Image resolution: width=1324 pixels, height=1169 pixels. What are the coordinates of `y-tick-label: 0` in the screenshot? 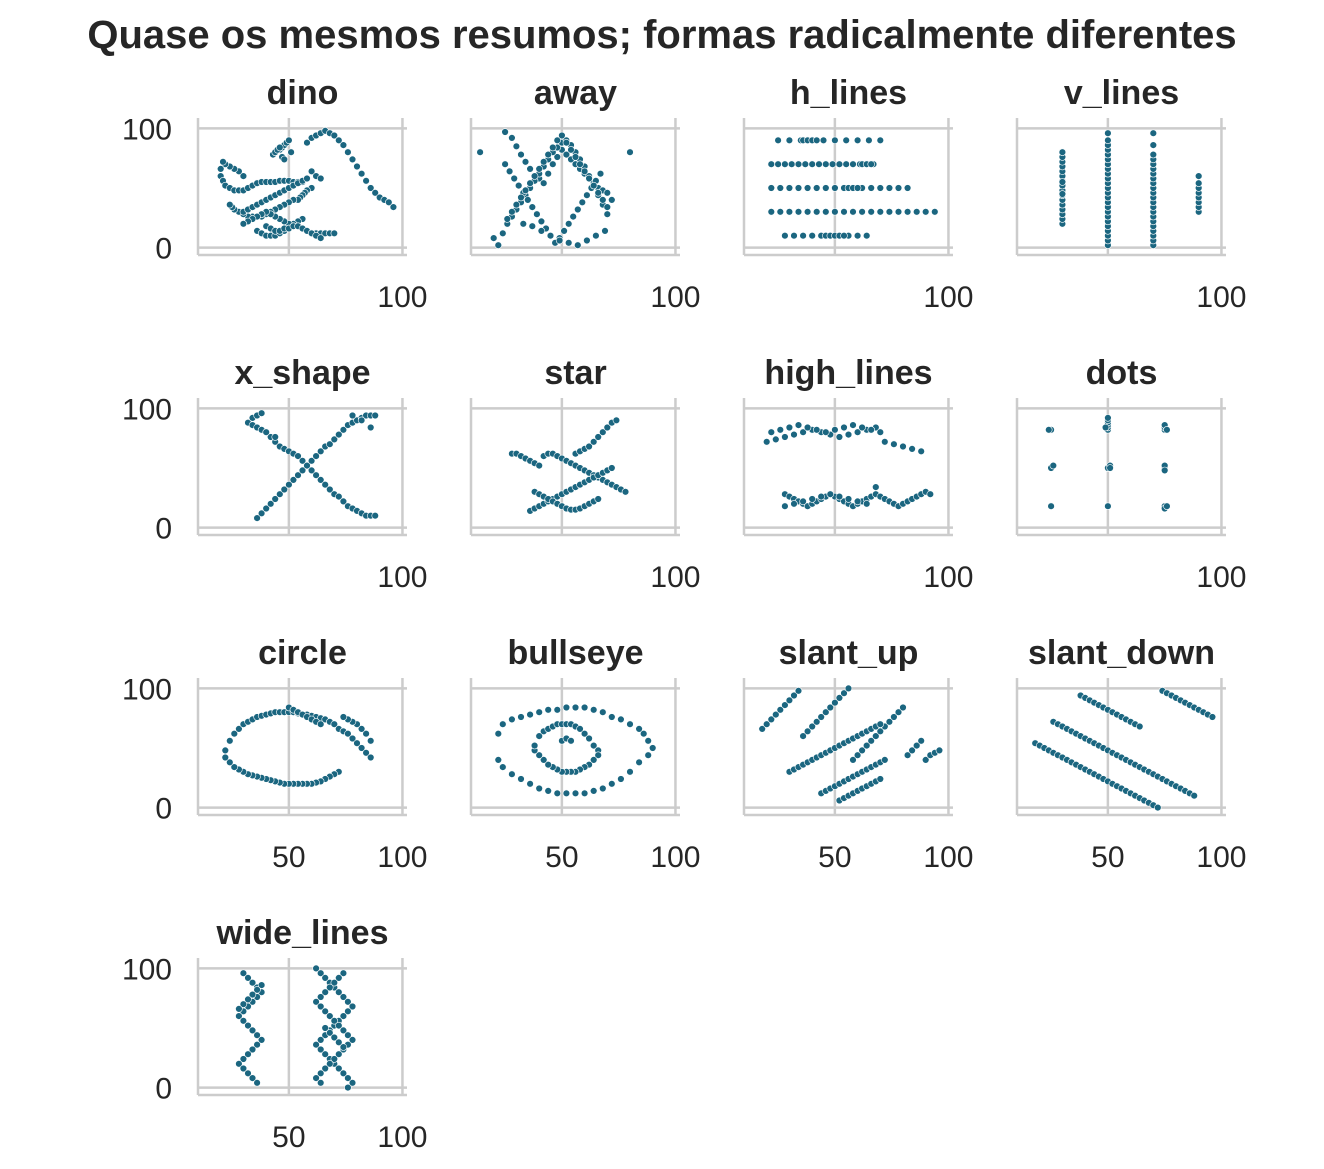 It's located at (163, 1089).